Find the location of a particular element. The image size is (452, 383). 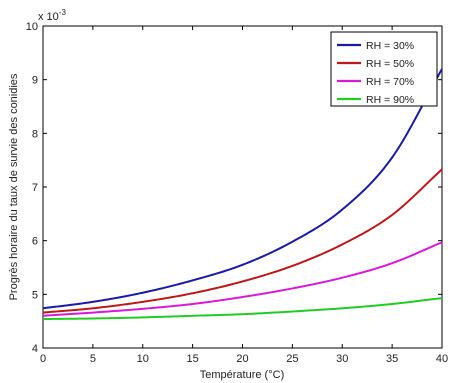

legend-entry-label: RH = 30% is located at coordinates (390, 46).